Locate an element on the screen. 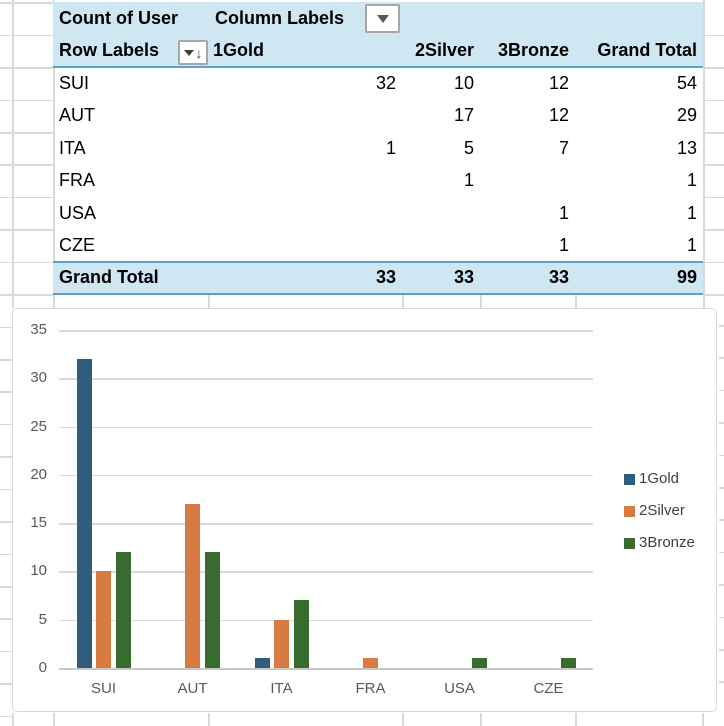  pivot-cell: 5 is located at coordinates (468, 147).